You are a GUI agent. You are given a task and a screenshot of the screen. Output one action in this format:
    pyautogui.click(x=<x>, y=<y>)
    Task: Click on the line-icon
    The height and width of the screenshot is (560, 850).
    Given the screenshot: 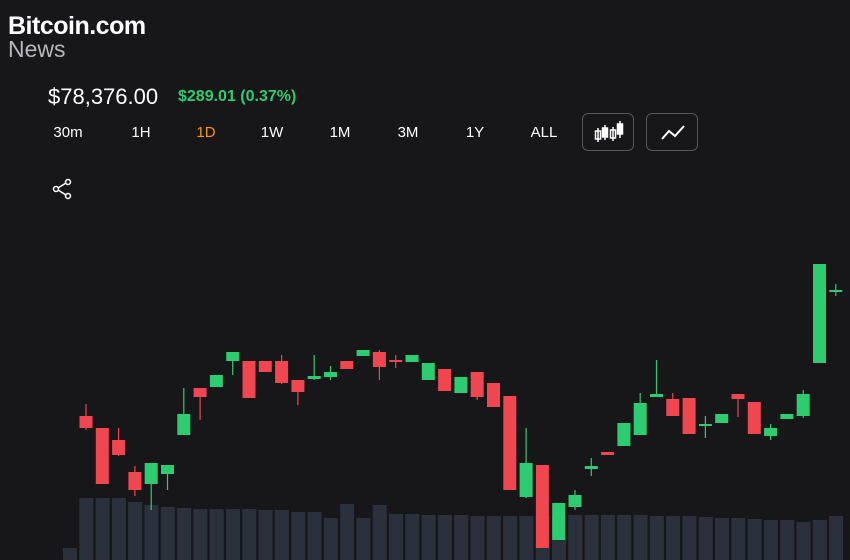 What is the action you would take?
    pyautogui.click(x=673, y=132)
    